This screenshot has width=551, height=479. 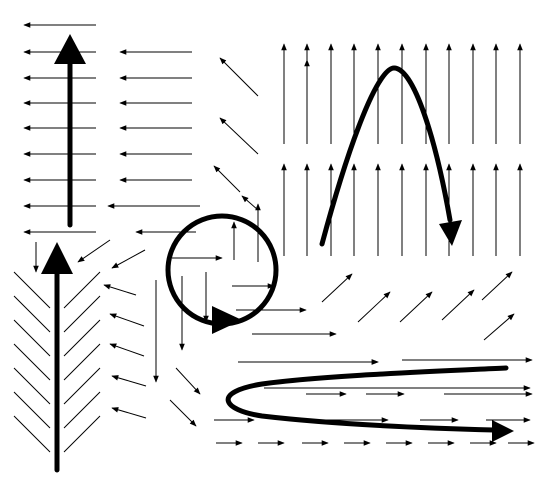 I want to click on trajectory-loop, so click(x=222, y=273).